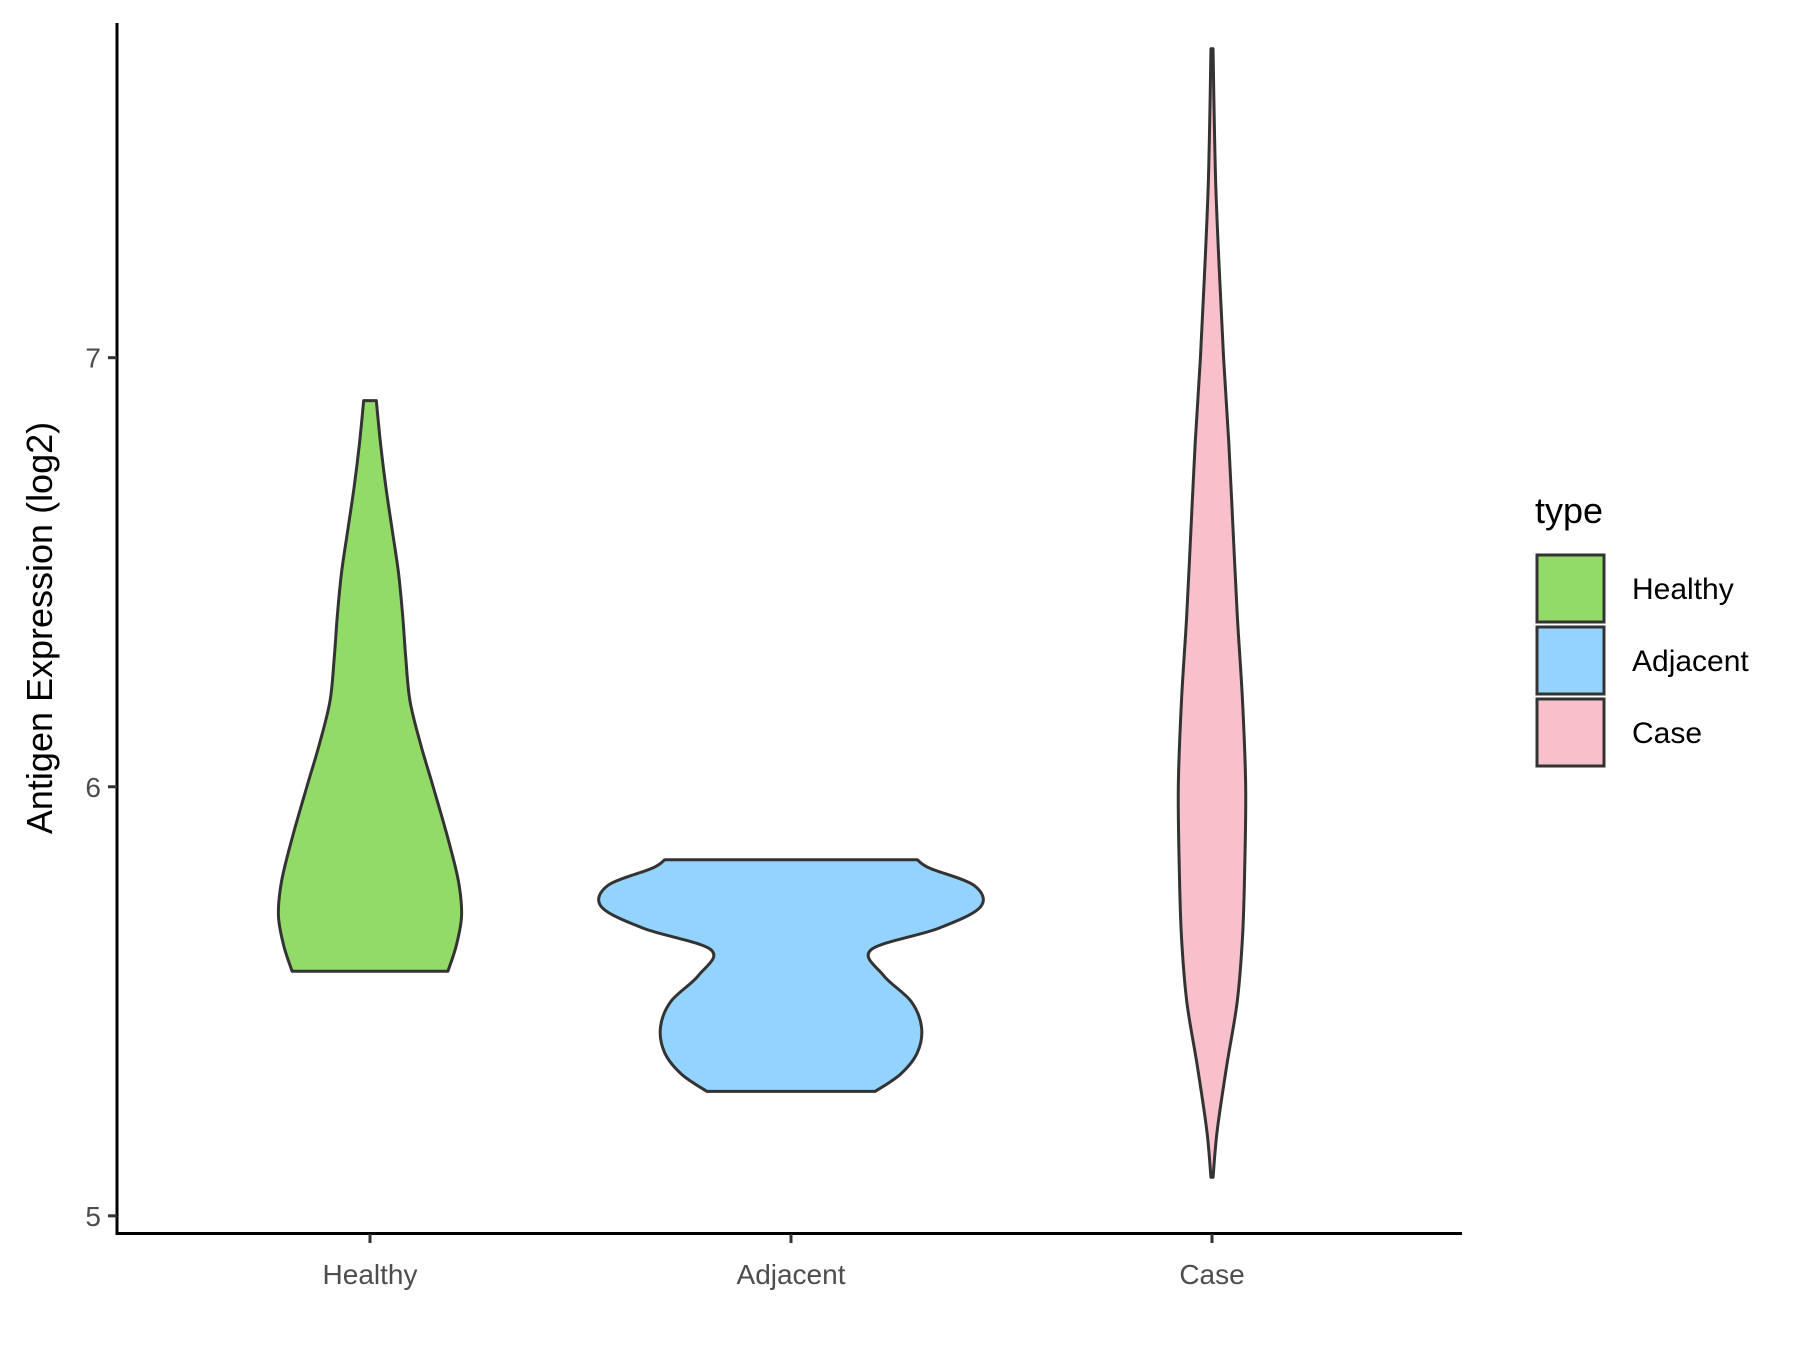  I want to click on legend-title: type, so click(1569, 510).